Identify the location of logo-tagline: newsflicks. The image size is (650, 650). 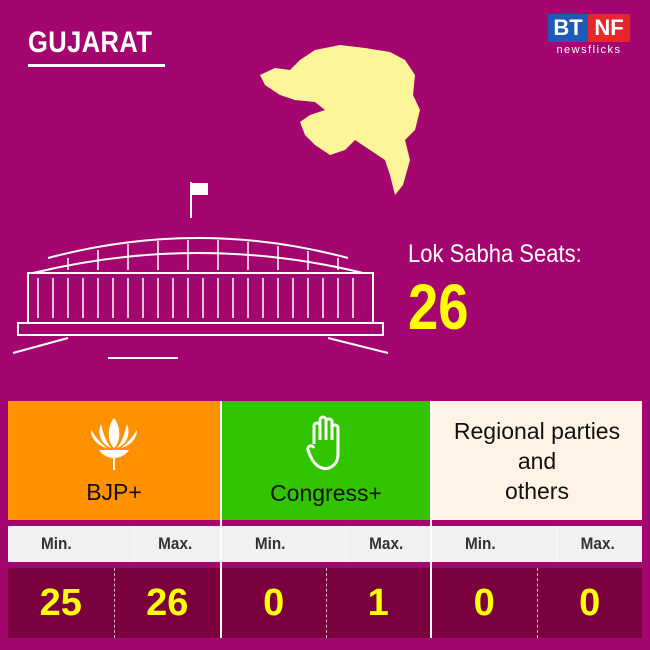
(589, 50).